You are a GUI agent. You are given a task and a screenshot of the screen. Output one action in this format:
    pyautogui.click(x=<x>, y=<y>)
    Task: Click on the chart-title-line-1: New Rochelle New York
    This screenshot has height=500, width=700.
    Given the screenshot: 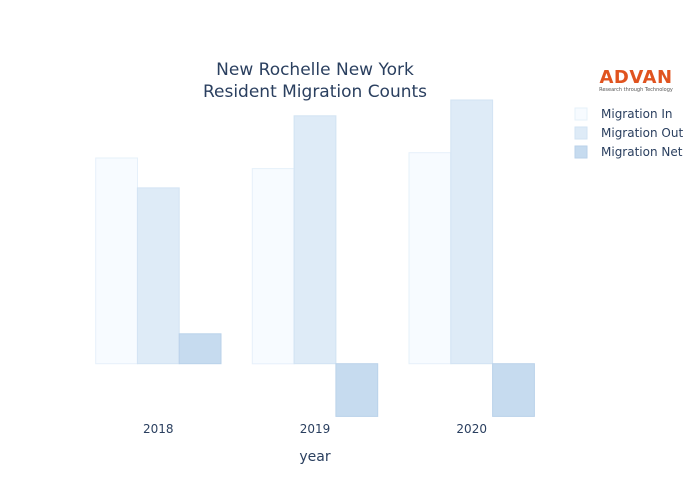 What is the action you would take?
    pyautogui.click(x=315, y=70)
    